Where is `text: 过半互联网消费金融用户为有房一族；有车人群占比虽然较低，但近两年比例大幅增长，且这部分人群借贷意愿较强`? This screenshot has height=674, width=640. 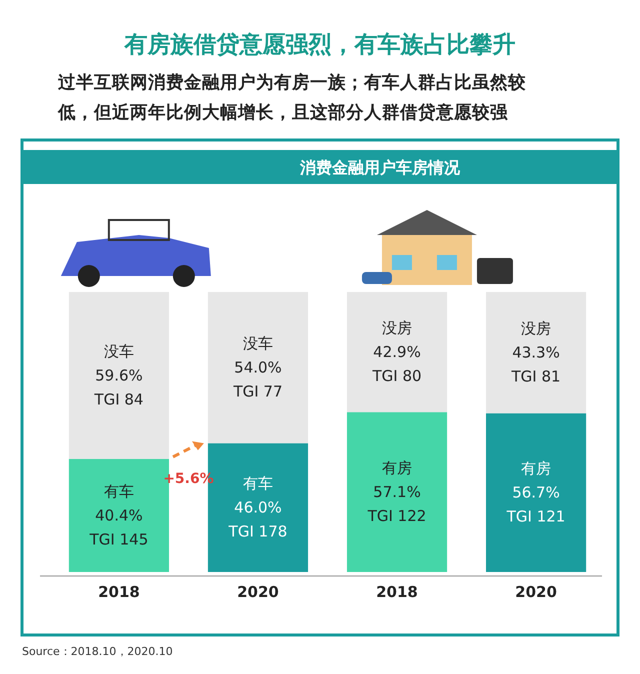
text: 过半互联网消费金融用户为有房一族；有车人群占比虽然较低，但近两年比例大幅增长，且这部分人群借贷意愿较强 is located at coordinates (292, 97).